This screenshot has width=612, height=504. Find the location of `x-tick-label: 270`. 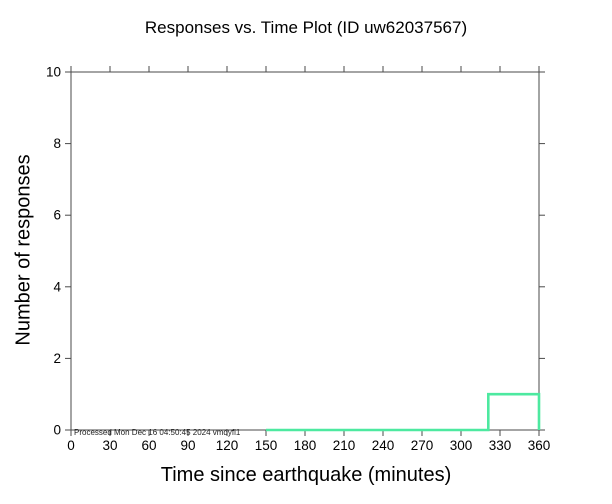

x-tick-label: 270 is located at coordinates (422, 445).